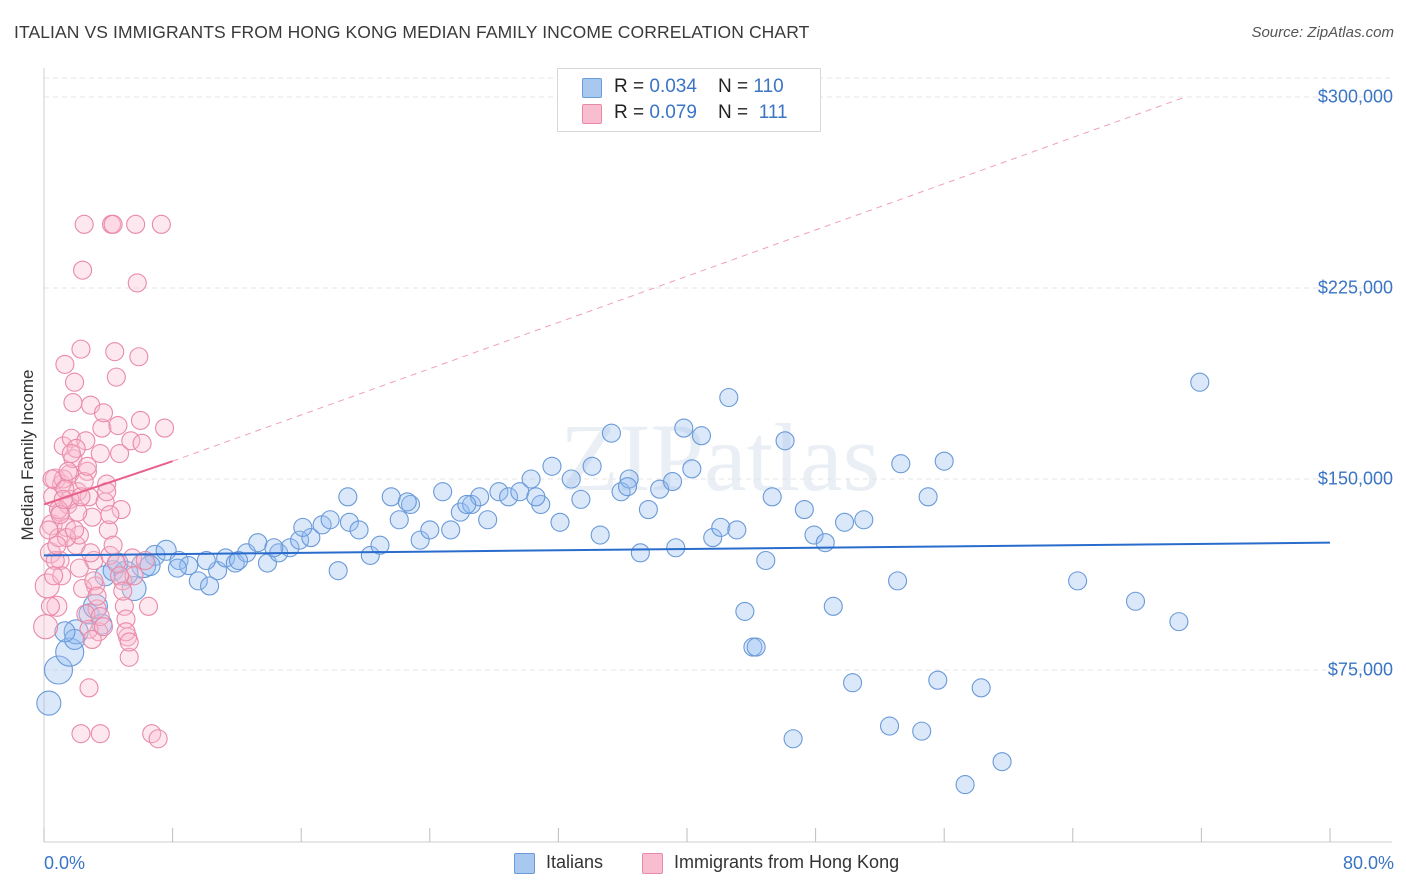 Image resolution: width=1406 pixels, height=892 pixels. What do you see at coordinates (592, 114) in the screenshot?
I see `legend-swatch-hong-kong` at bounding box center [592, 114].